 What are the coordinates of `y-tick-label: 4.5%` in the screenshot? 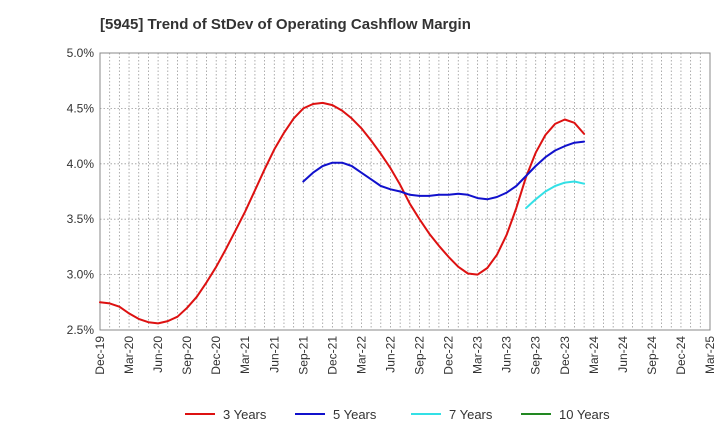 It's located at (81, 108).